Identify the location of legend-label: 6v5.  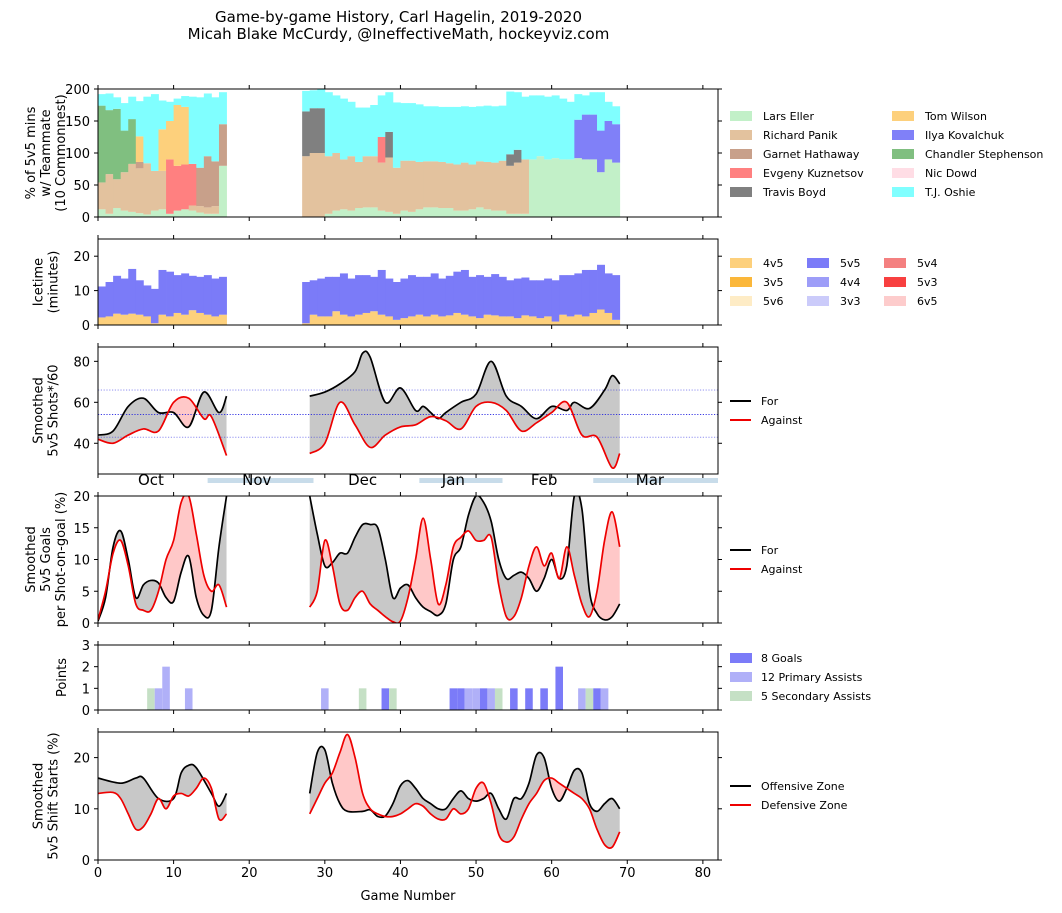
(927, 301).